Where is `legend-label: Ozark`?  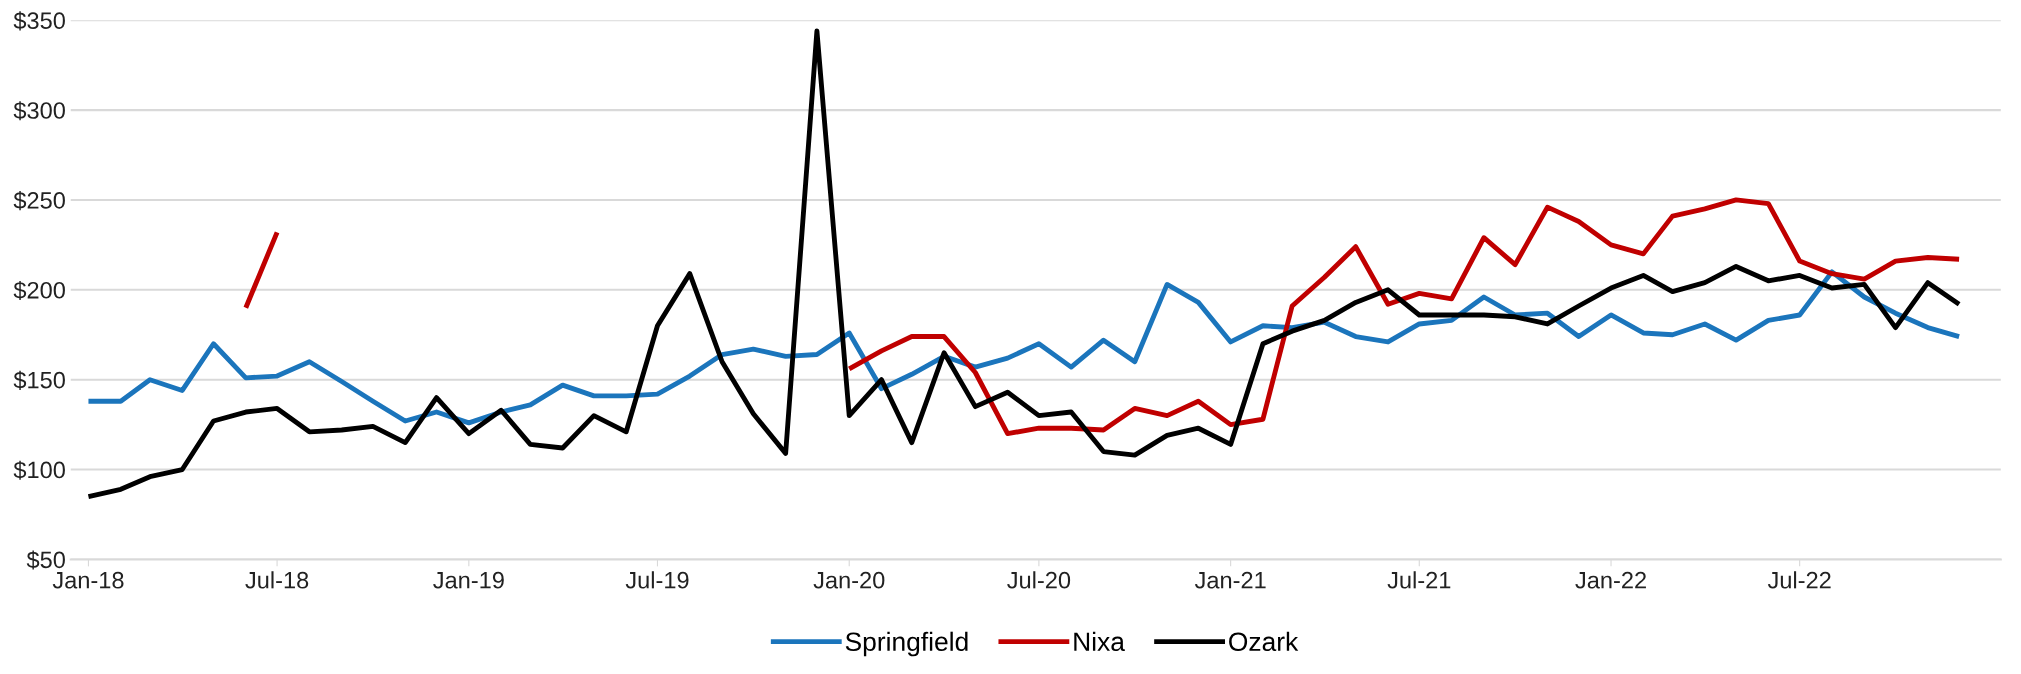
legend-label: Ozark is located at coordinates (1264, 641).